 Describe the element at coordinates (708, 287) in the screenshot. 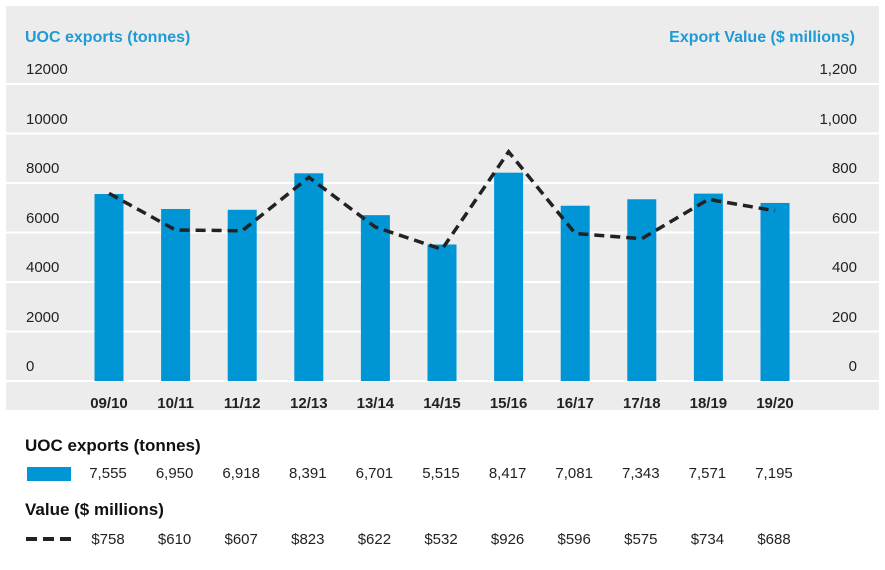

I see `bar-18/19` at that location.